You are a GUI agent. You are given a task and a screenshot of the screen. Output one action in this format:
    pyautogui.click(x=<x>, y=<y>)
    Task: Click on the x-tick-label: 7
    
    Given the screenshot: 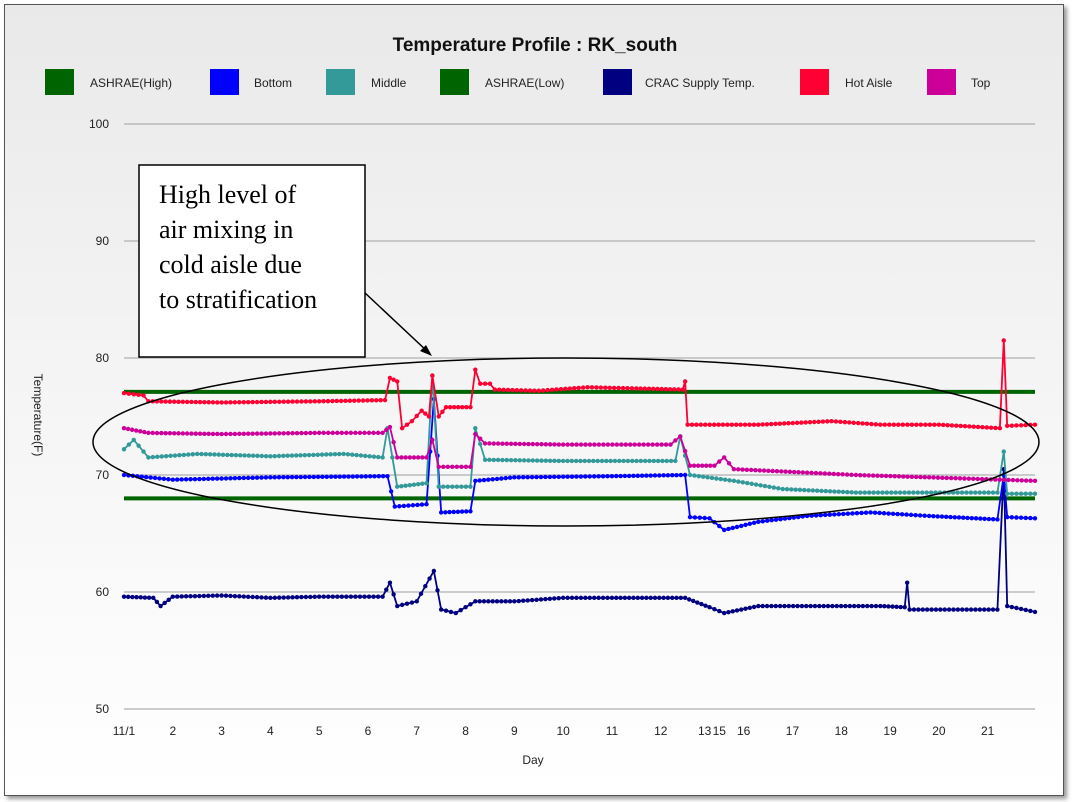 What is the action you would take?
    pyautogui.click(x=416, y=731)
    